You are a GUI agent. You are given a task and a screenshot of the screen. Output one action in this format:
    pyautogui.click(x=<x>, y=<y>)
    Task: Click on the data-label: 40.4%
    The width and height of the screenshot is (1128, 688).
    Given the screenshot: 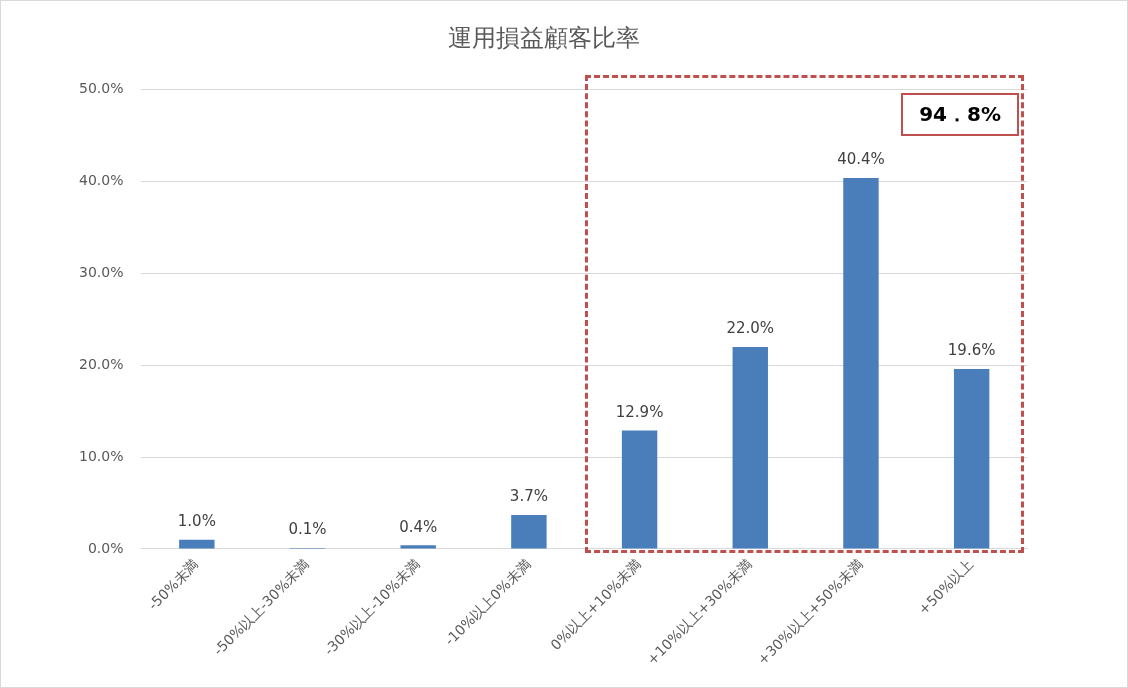 What is the action you would take?
    pyautogui.click(x=861, y=159)
    